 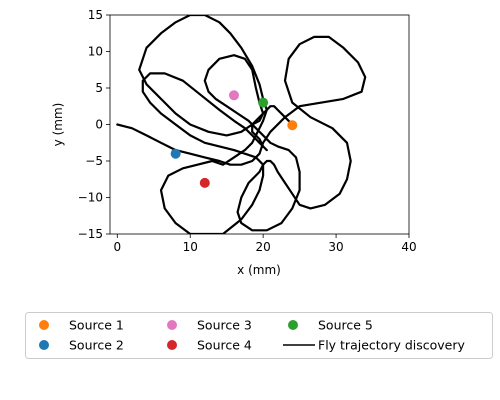 I want to click on y-tick-label: −5, so click(x=94, y=161).